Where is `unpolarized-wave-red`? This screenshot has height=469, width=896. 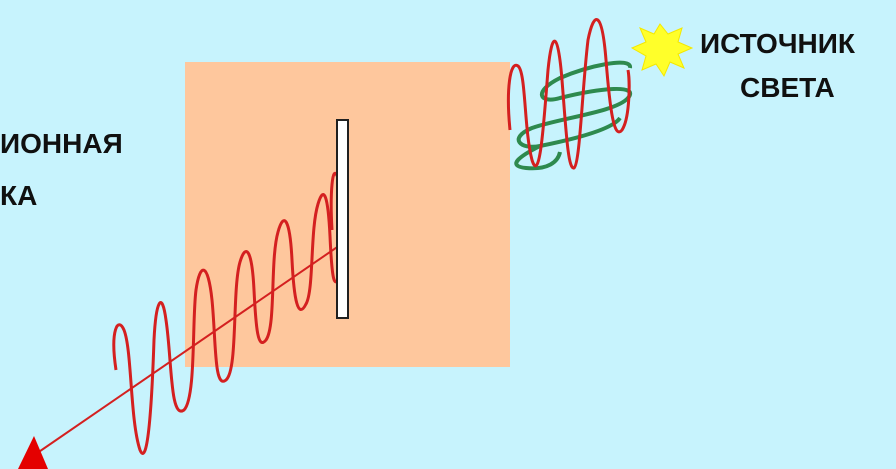 unpolarized-wave-red is located at coordinates (568, 94).